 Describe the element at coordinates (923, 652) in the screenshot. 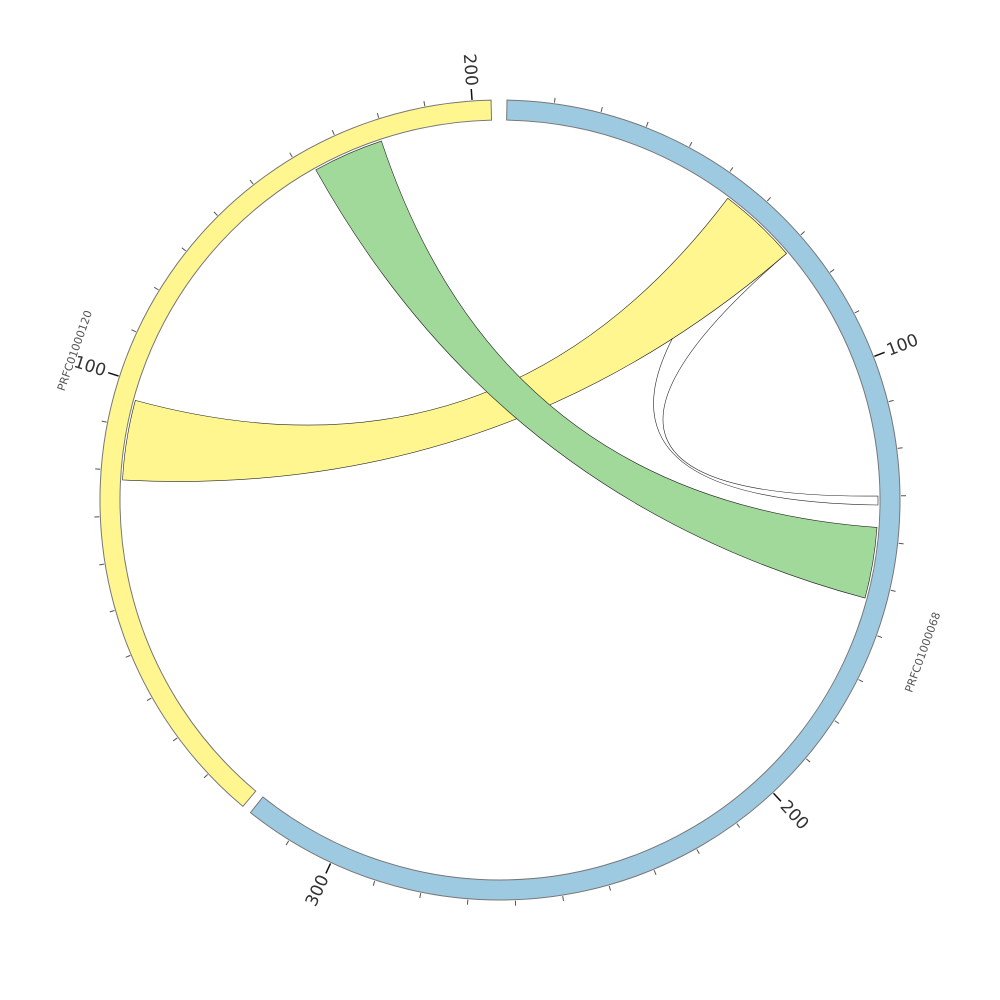

I see `segment-label: PRFC01000068` at that location.